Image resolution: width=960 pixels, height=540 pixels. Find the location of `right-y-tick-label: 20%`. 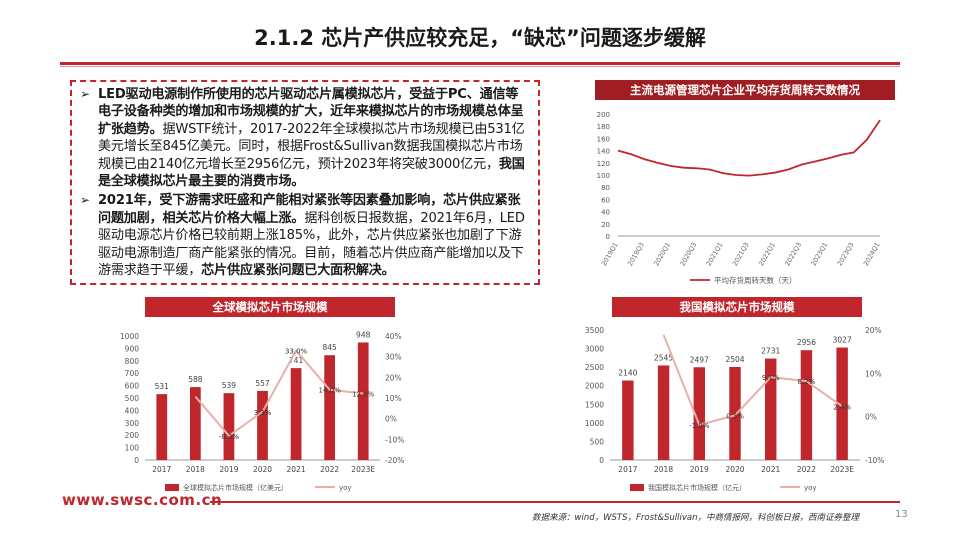

right-y-tick-label: 20% is located at coordinates (393, 377).